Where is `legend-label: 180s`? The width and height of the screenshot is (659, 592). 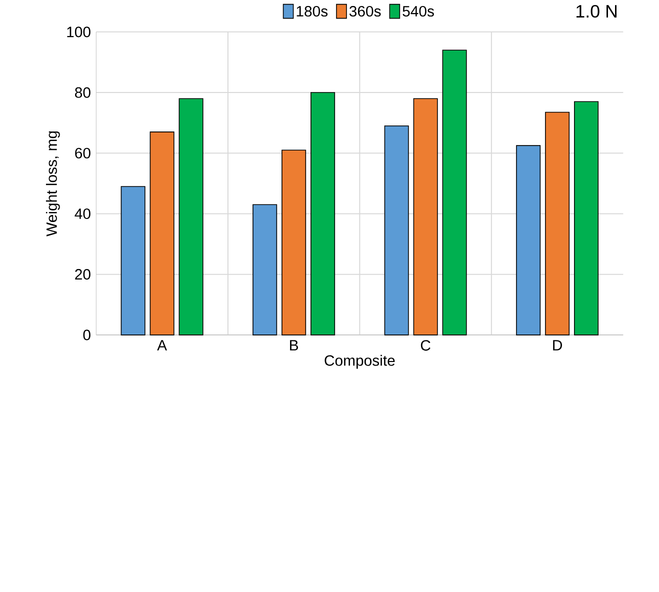 legend-label: 180s is located at coordinates (312, 11).